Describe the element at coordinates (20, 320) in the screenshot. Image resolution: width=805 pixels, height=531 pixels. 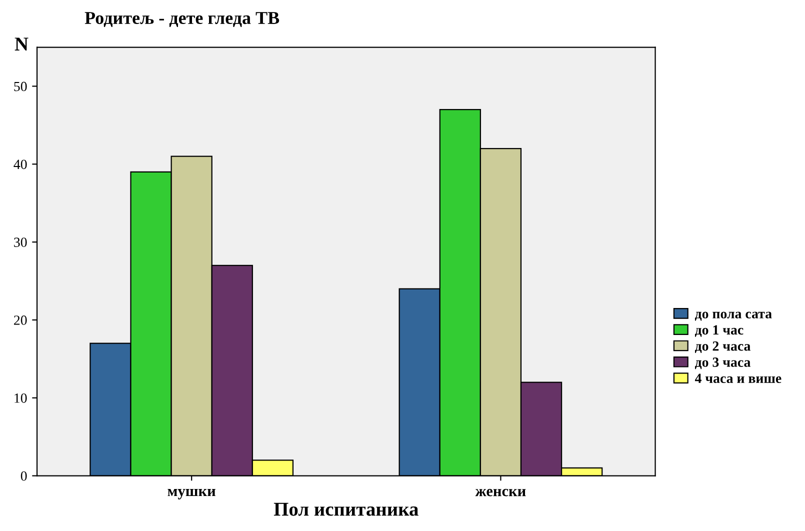
I see `y-tick-label: 20` at that location.